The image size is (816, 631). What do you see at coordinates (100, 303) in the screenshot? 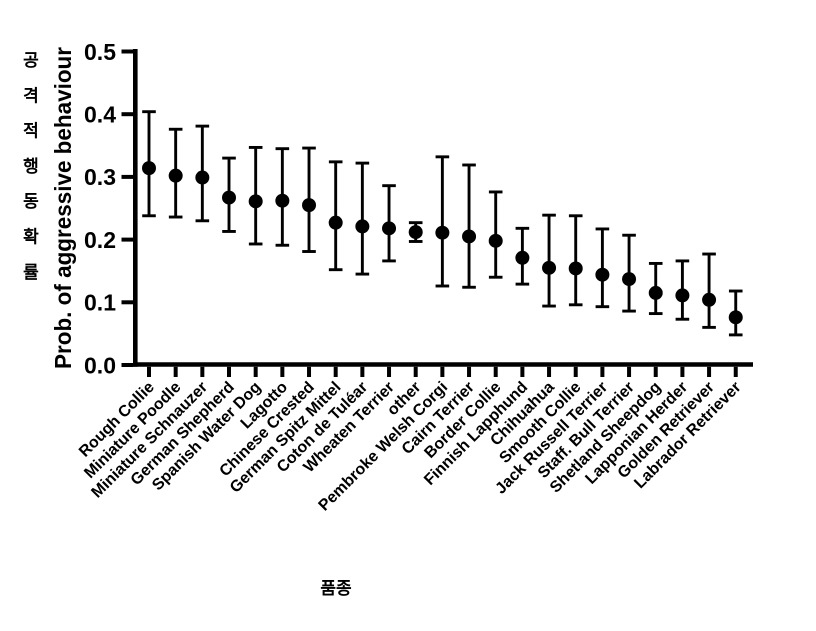
I see `y-tick-label: 0.1` at bounding box center [100, 303].